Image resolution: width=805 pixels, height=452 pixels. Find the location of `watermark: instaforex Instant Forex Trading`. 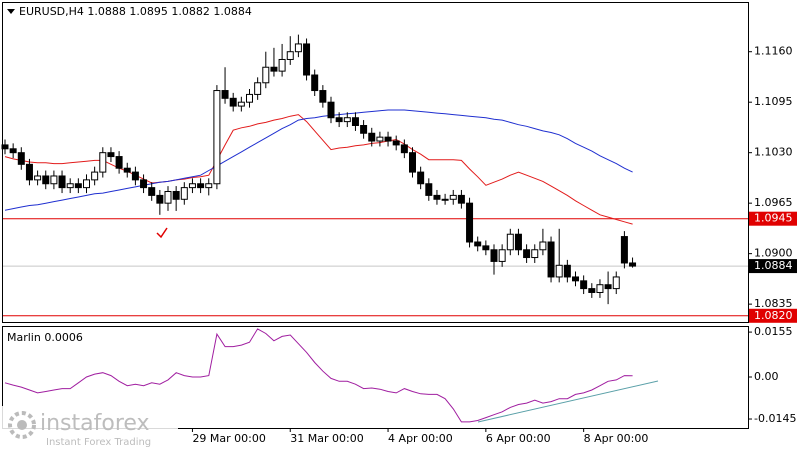

watermark: instaforex Instant Forex Trading is located at coordinates (89, 429).